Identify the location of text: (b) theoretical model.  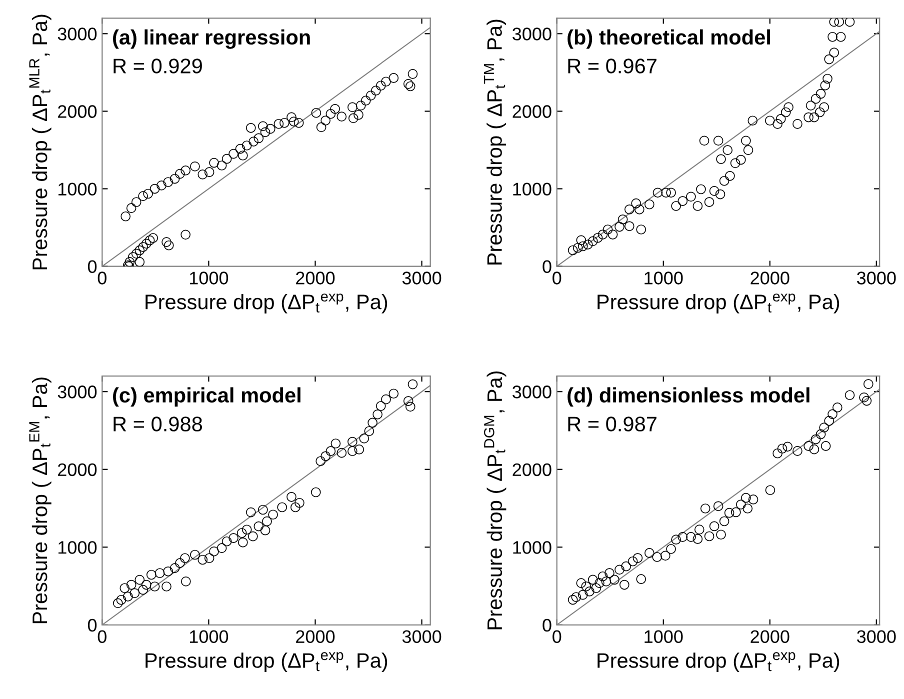
(669, 39).